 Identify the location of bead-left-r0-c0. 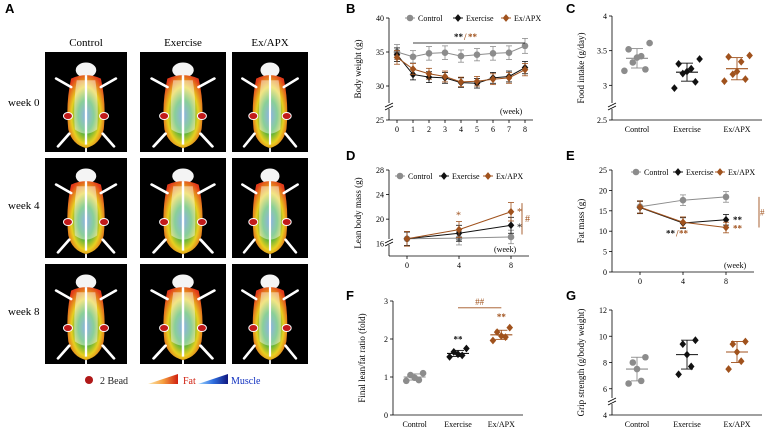
(67, 116).